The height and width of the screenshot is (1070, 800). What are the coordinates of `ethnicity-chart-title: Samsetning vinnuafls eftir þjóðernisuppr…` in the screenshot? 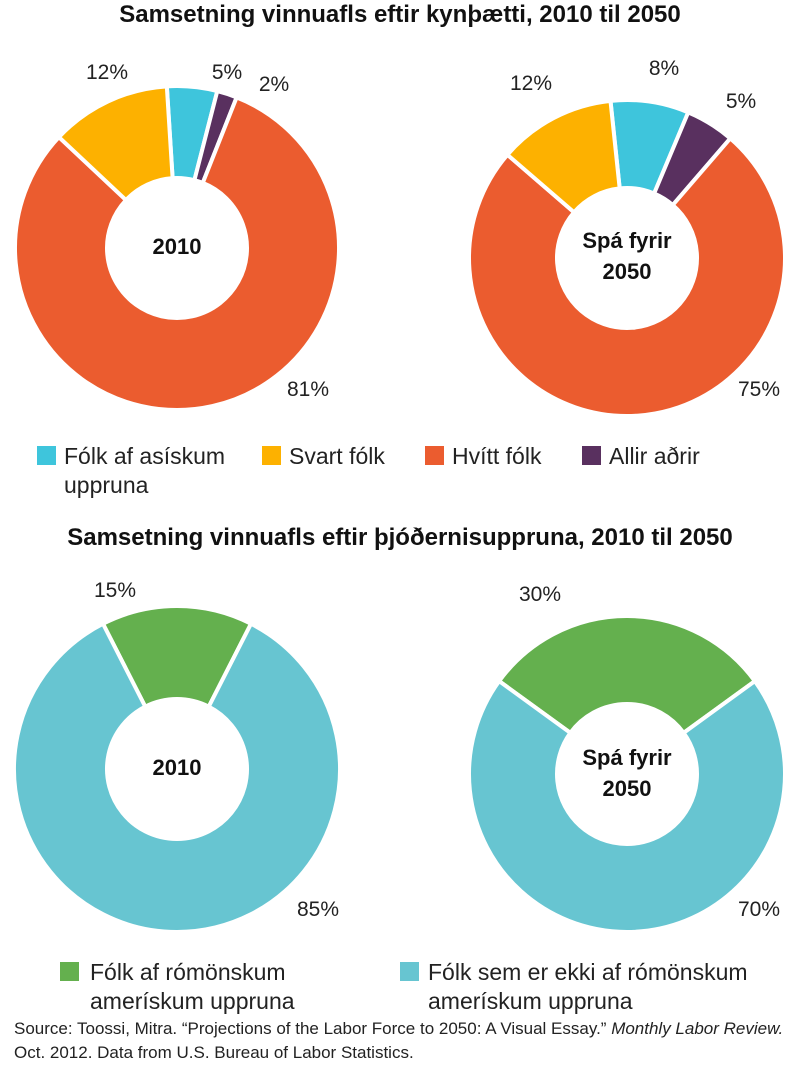 It's located at (400, 537).